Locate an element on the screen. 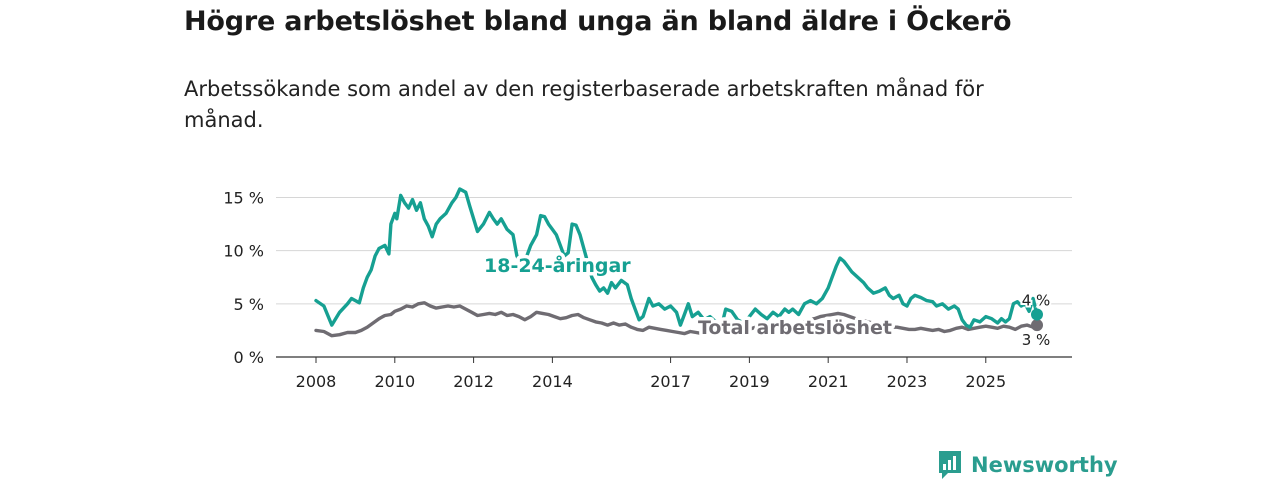  x-tick-label: 2023 is located at coordinates (907, 381).